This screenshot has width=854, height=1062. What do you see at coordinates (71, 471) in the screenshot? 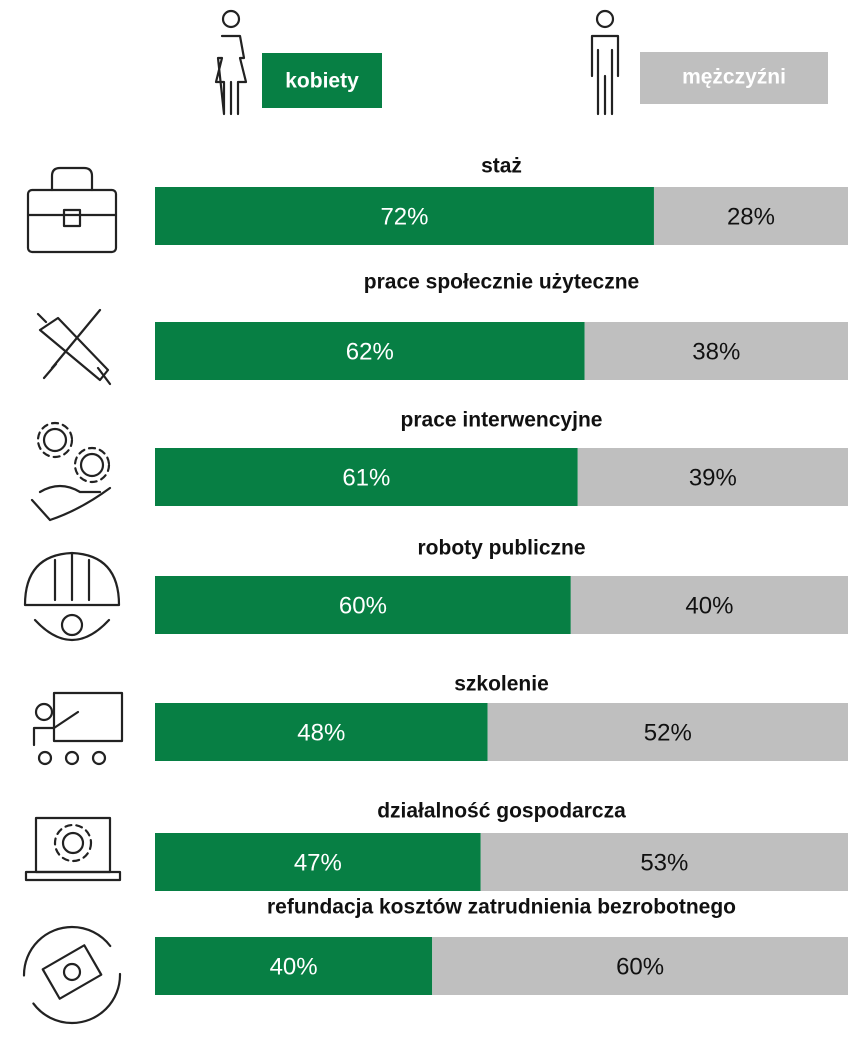
I see `gears-hand-icon` at bounding box center [71, 471].